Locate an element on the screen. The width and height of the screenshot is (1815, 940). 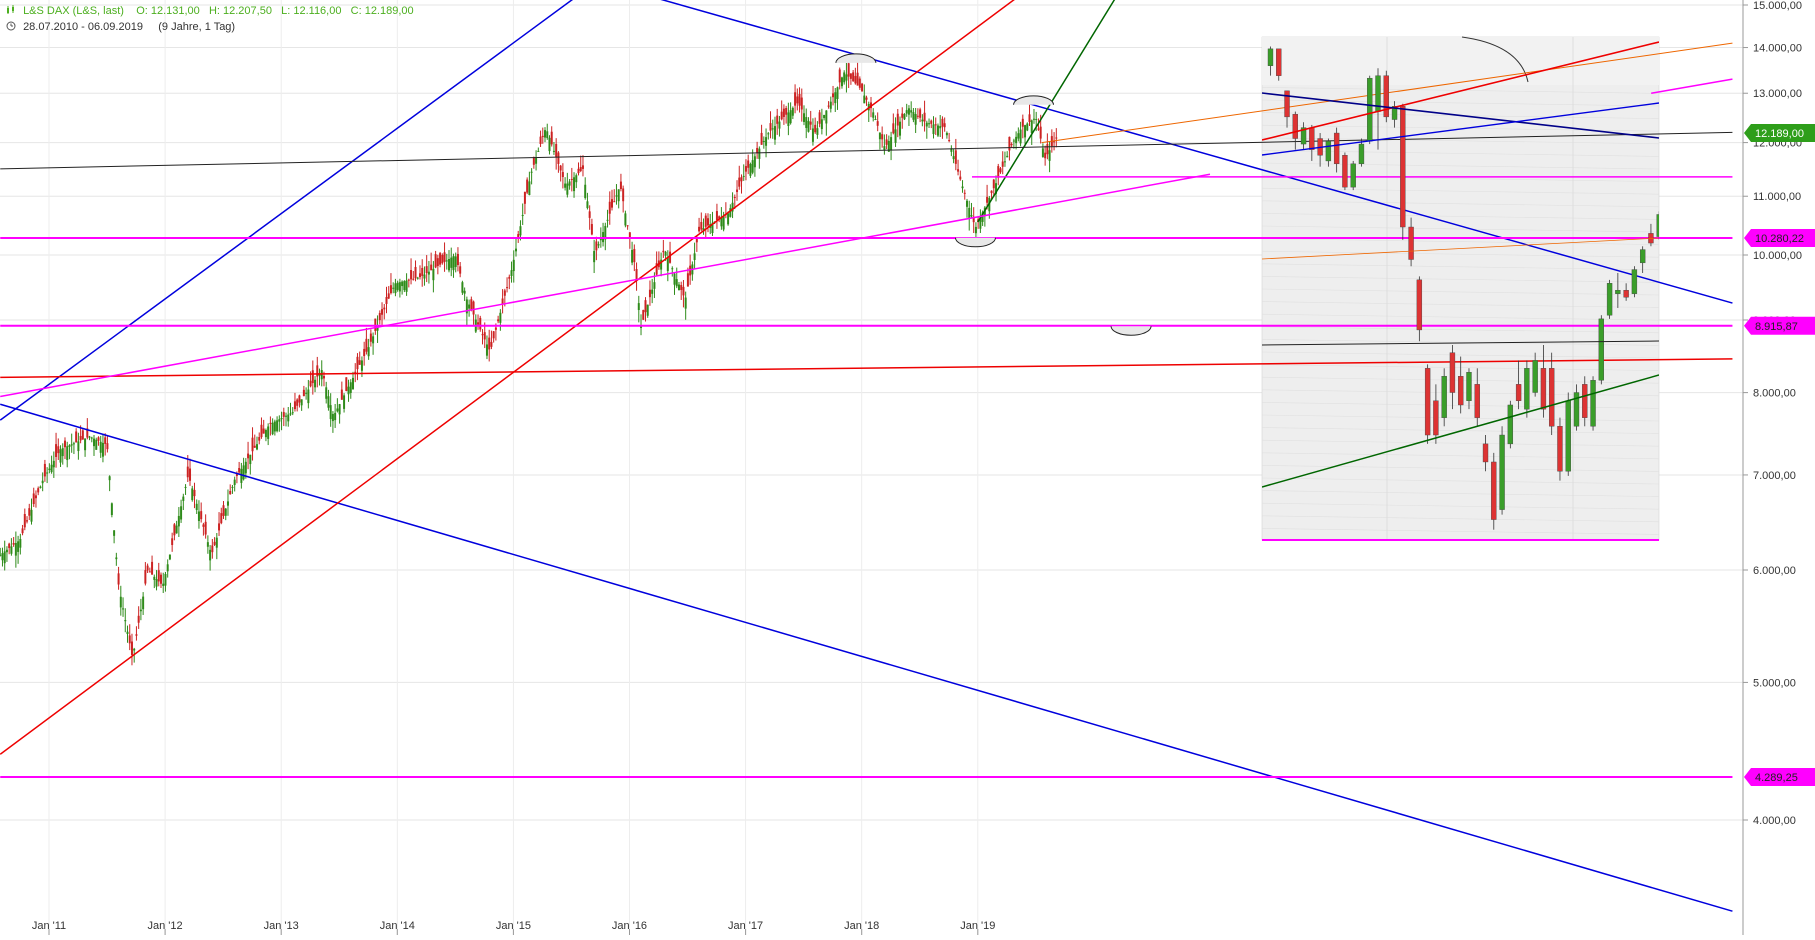
y-tick-label: 10.000,00 is located at coordinates (1777, 256).